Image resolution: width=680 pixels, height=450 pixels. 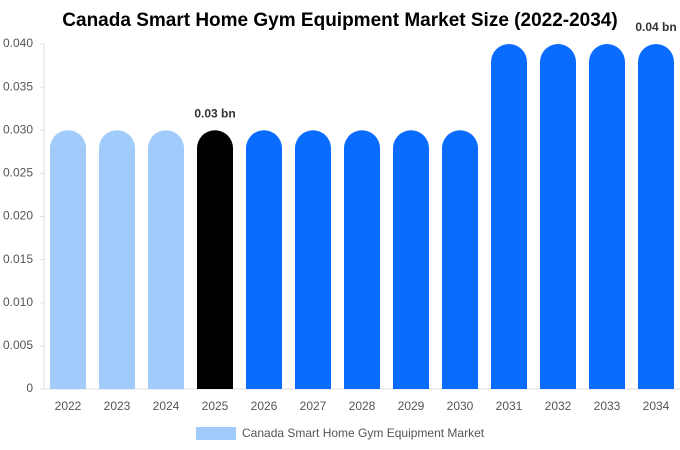 What do you see at coordinates (214, 113) in the screenshot?
I see `value-label: 0.03 bn` at bounding box center [214, 113].